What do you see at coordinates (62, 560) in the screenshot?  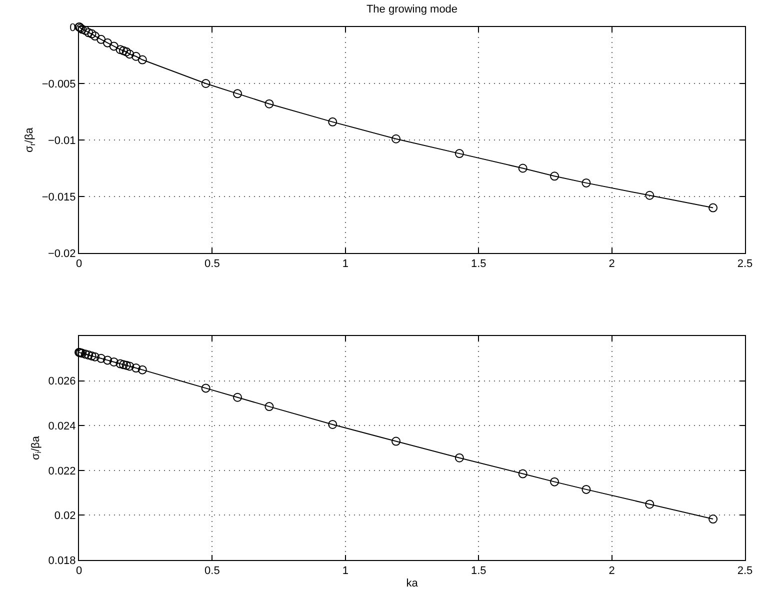 I see `y-tick-label: 0.018` at bounding box center [62, 560].